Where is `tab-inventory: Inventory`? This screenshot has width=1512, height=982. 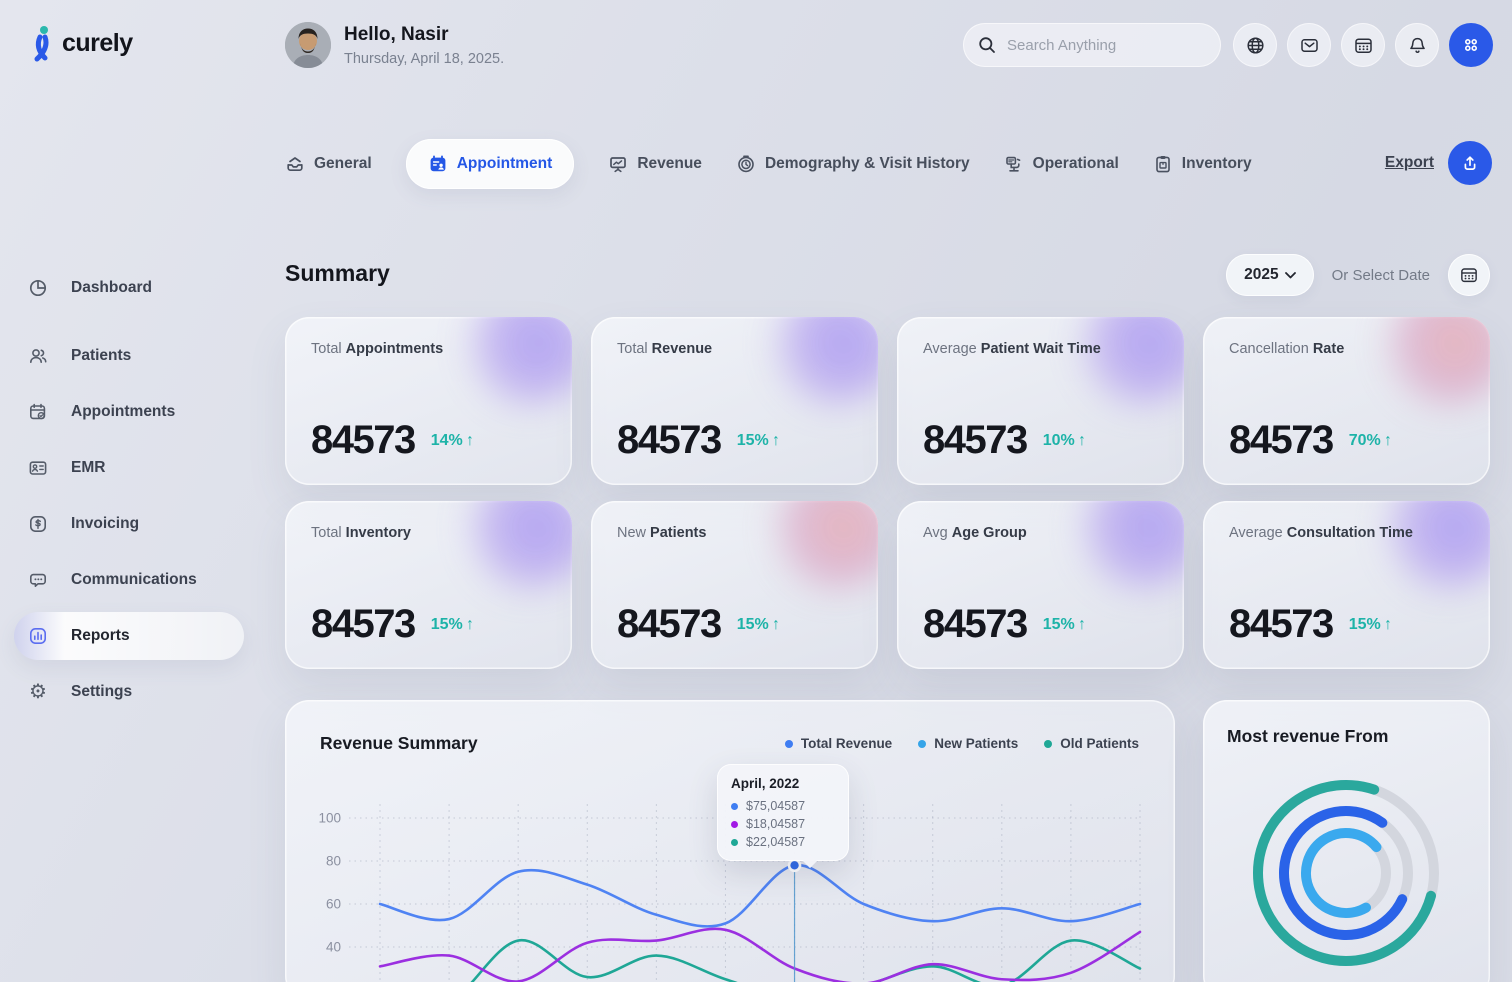 tab-inventory: Inventory is located at coordinates (1202, 164).